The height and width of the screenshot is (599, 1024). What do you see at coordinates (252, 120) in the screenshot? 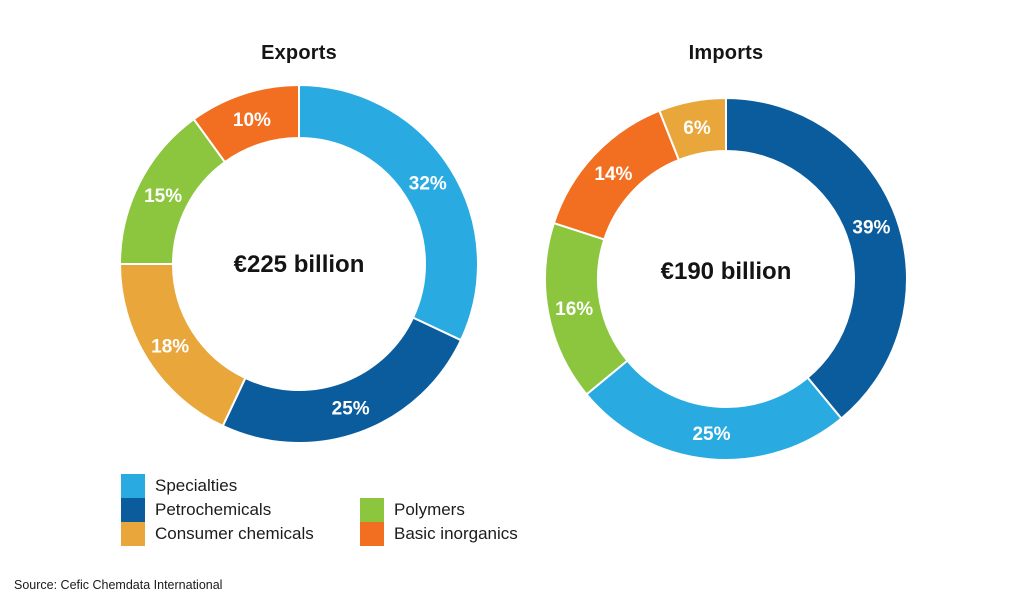
I see `segment-value-label-basic-inorganics: 10%` at bounding box center [252, 120].